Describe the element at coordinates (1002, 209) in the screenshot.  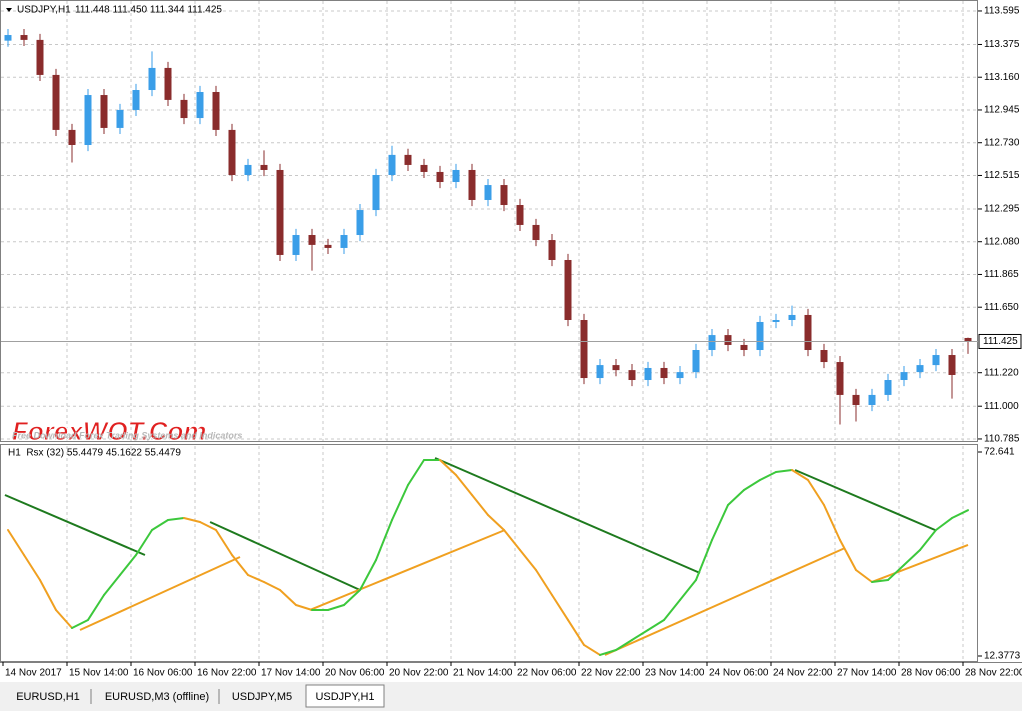
I see `y-tick-label: 112.295` at that location.